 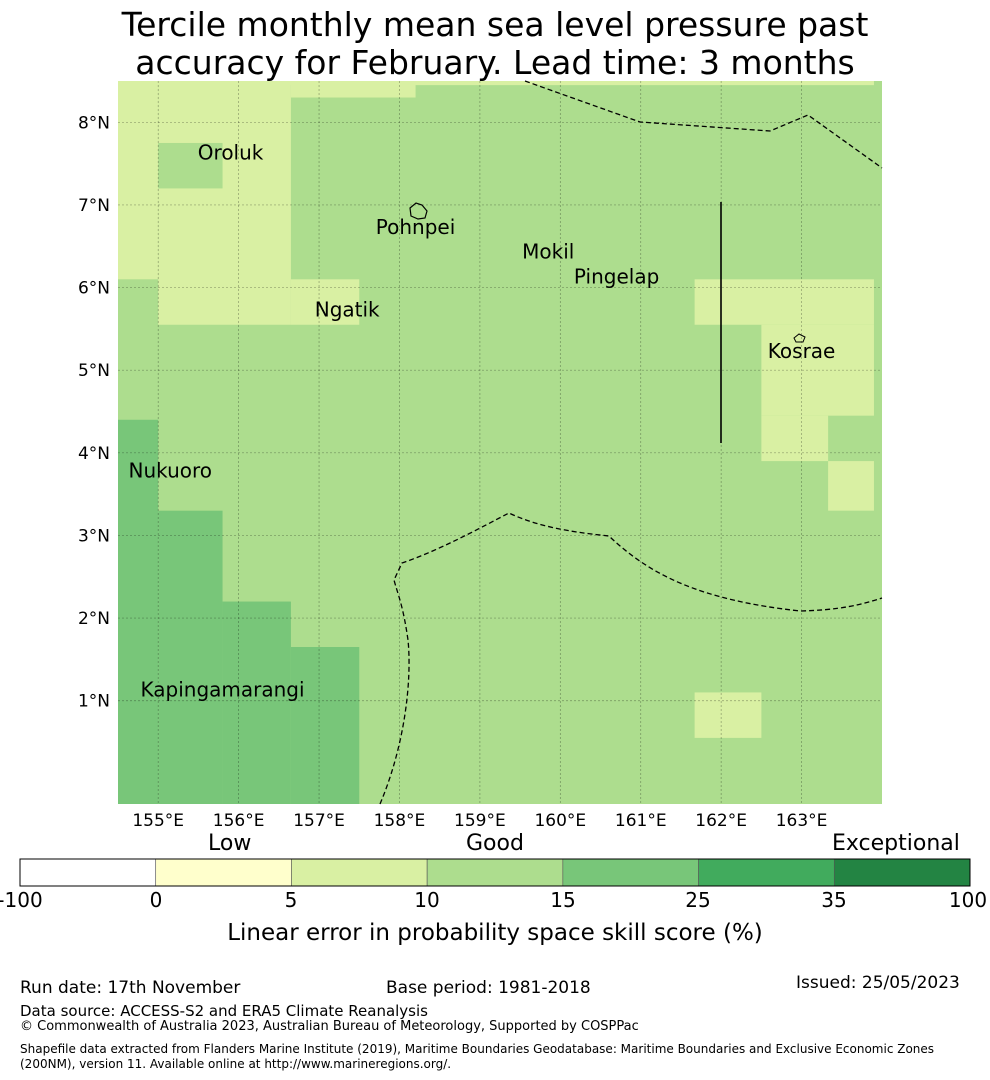 I want to click on colorbar-tick-label: -100, so click(x=21, y=900).